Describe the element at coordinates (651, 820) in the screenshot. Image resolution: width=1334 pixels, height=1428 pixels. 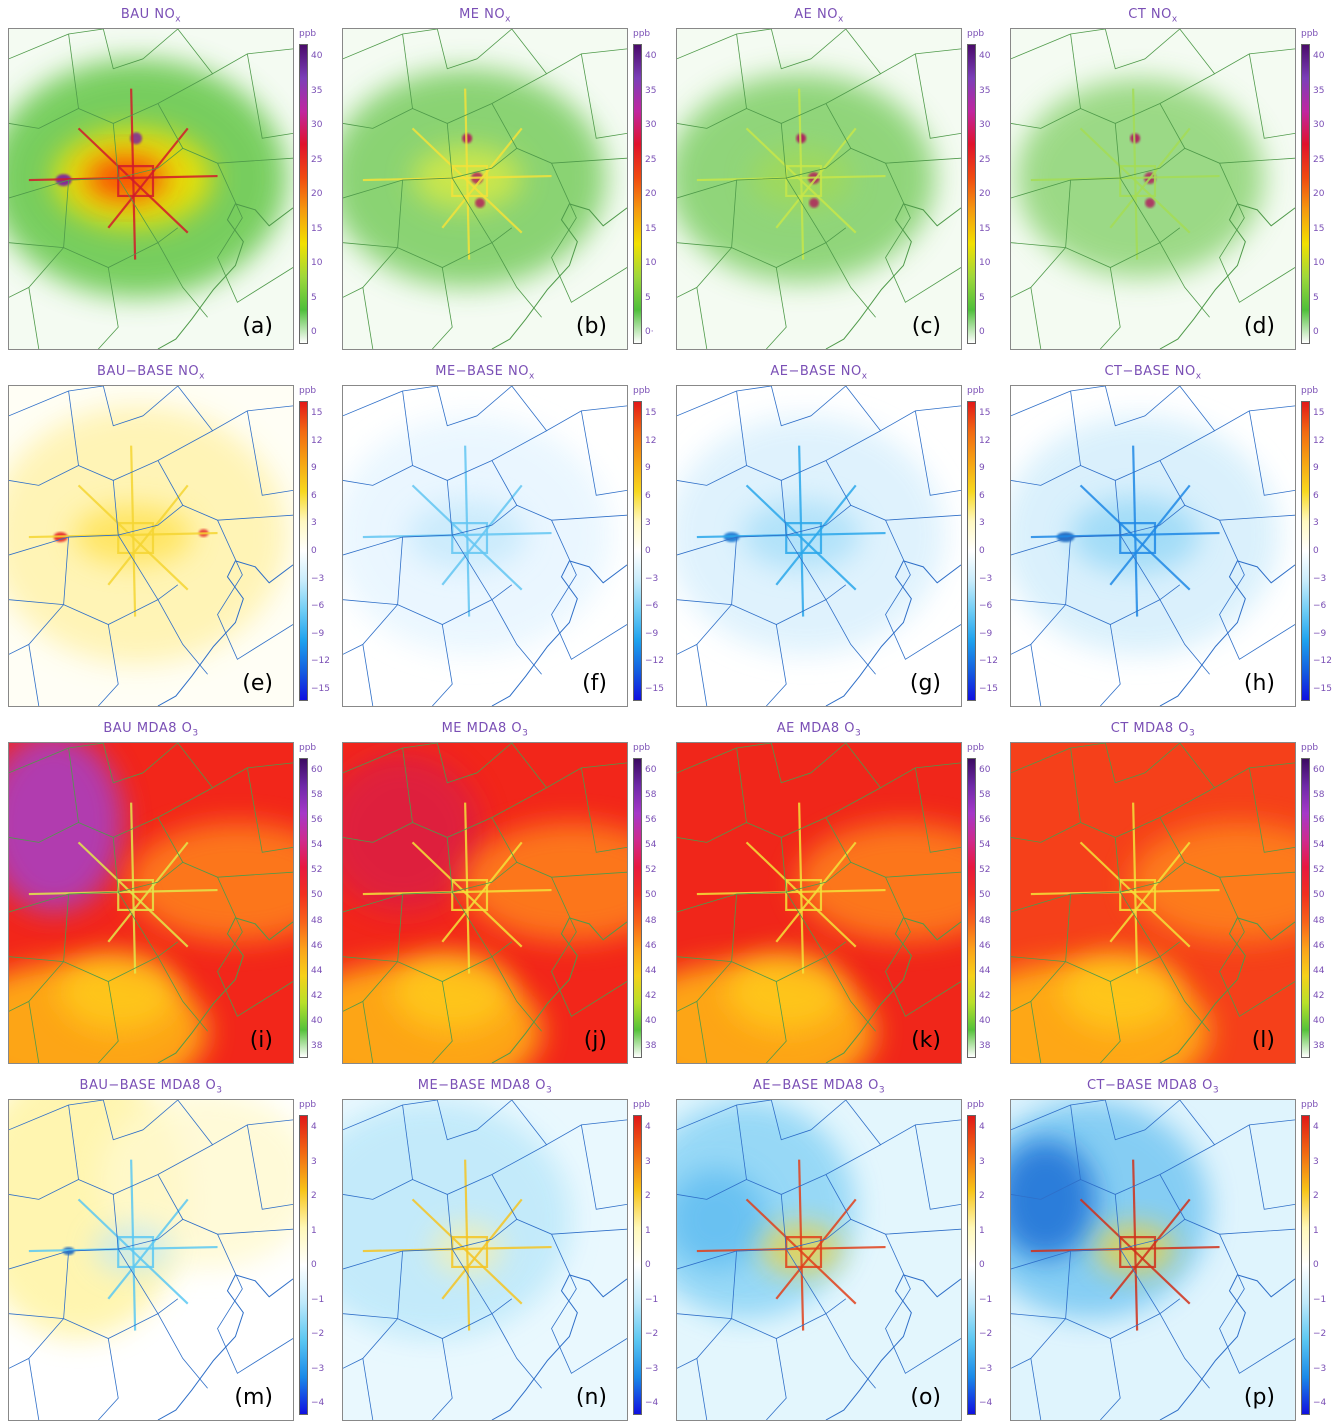
I see `colorbar-tick-label: 56` at that location.